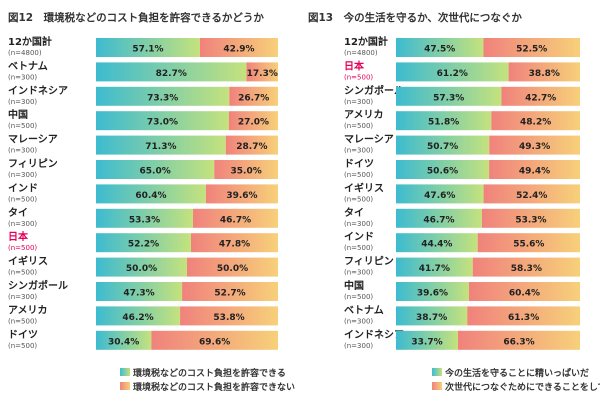  What do you see at coordinates (369, 262) in the screenshot?
I see `category-label: フィリピン` at bounding box center [369, 262].